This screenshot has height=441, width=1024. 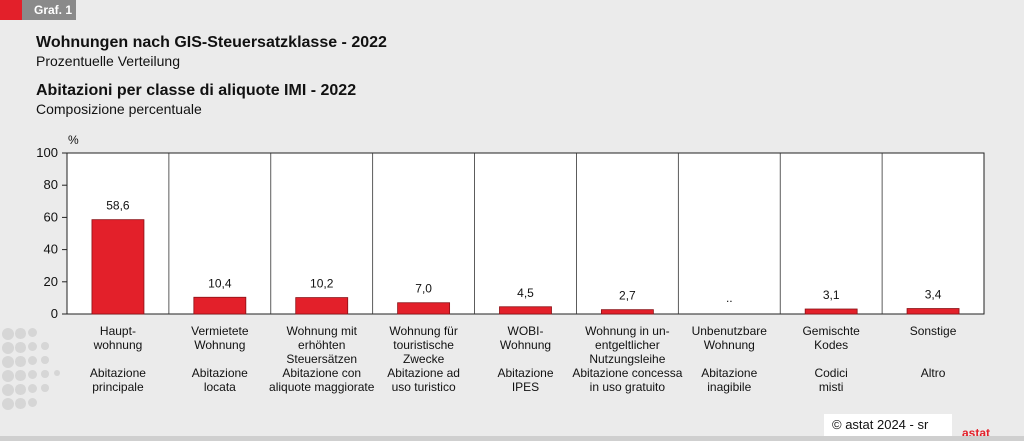 What do you see at coordinates (219, 380) in the screenshot?
I see `category-label-it: Abitazione locata` at bounding box center [219, 380].